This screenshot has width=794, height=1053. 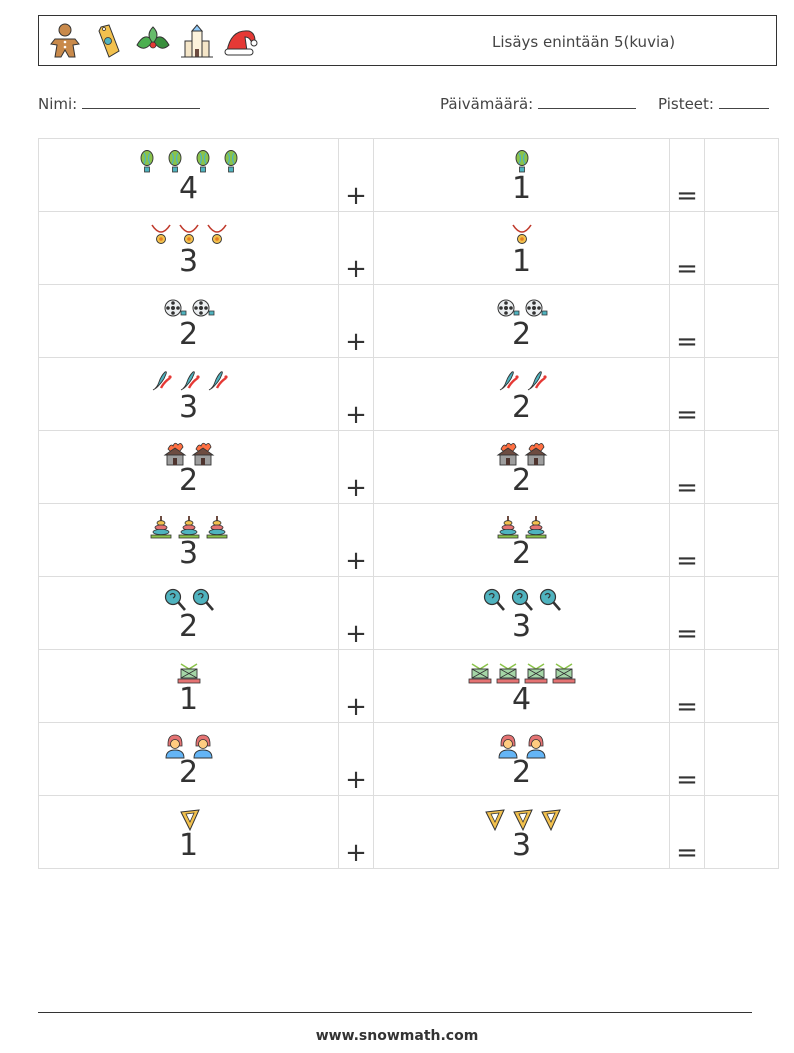 I want to click on left-term-cell: 4, so click(x=188, y=175).